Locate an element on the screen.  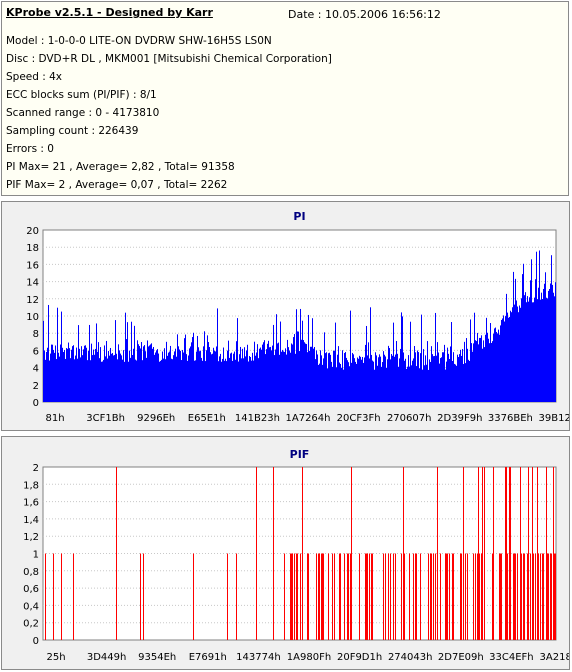
pif-chart-title: PIF is located at coordinates (300, 454).